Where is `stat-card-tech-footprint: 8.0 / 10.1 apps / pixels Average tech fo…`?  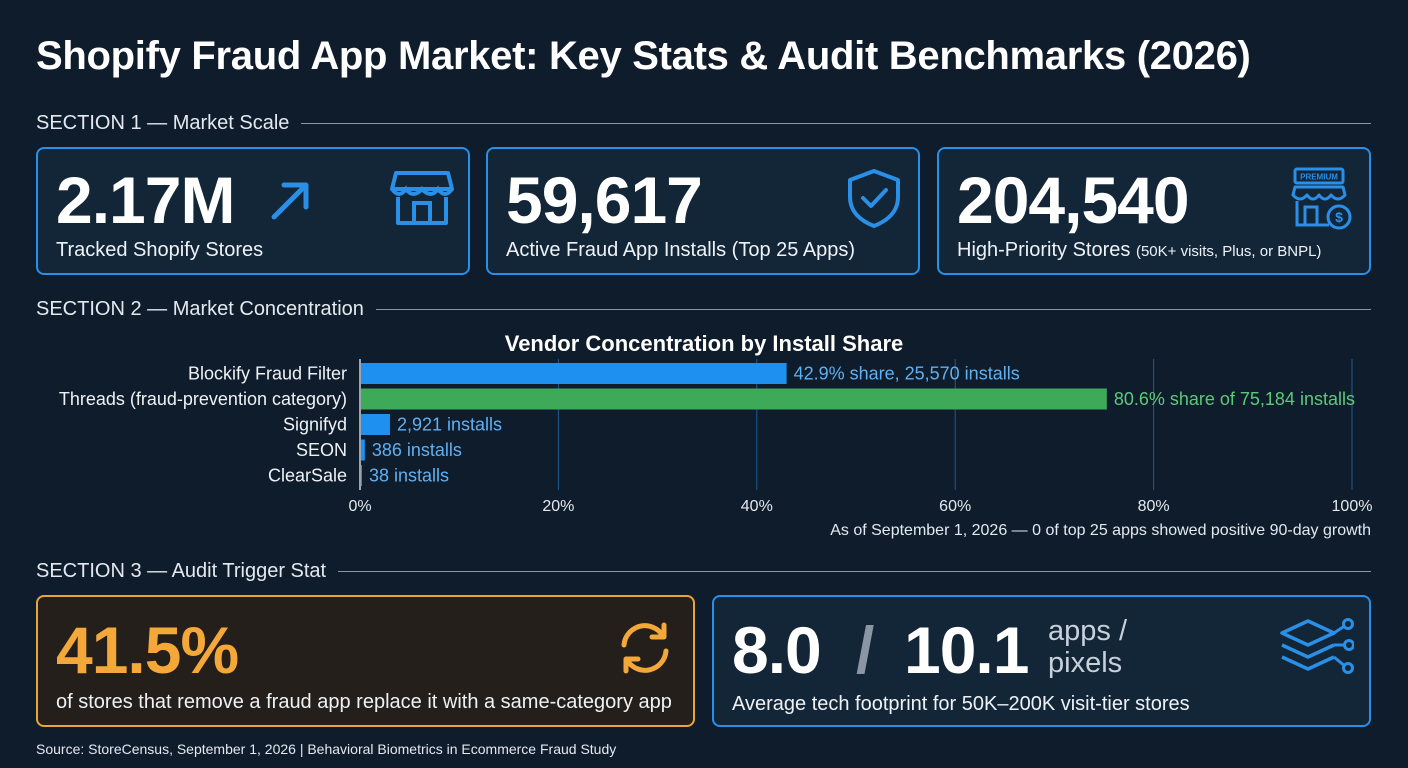
stat-card-tech-footprint: 8.0 / 10.1 apps / pixels Average tech fo… is located at coordinates (1041, 661).